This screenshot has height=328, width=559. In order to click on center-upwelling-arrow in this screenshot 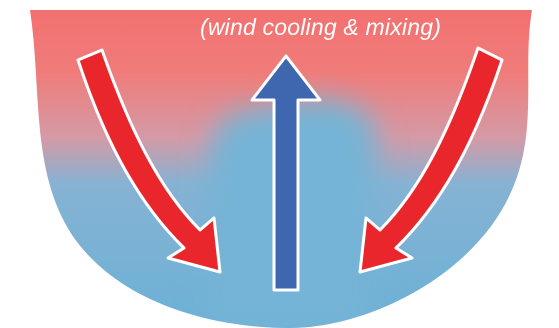, I will do `click(286, 173)`.